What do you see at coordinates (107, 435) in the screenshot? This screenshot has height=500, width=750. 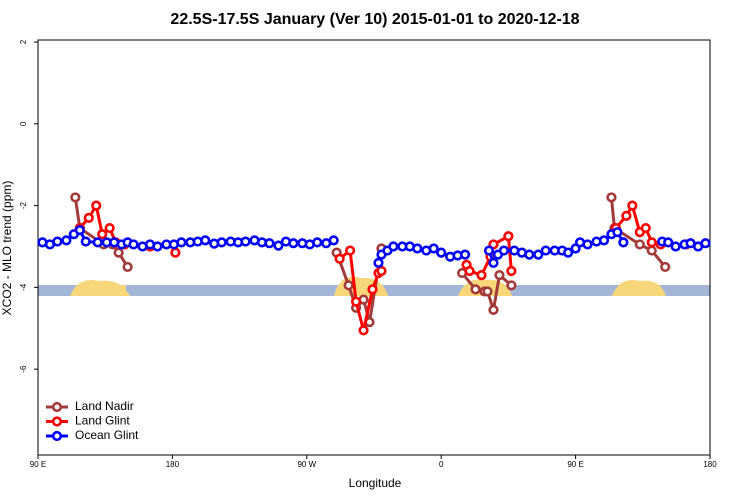 I see `legend-label: Ocean Glint` at bounding box center [107, 435].